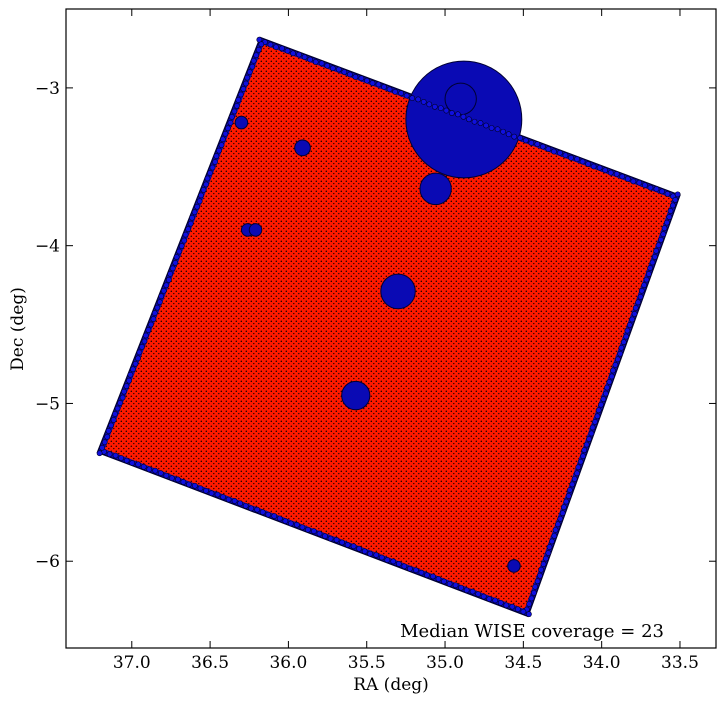 Image resolution: width=726 pixels, height=704 pixels. Describe the element at coordinates (47, 562) in the screenshot. I see `y-tick-label: −6` at that location.